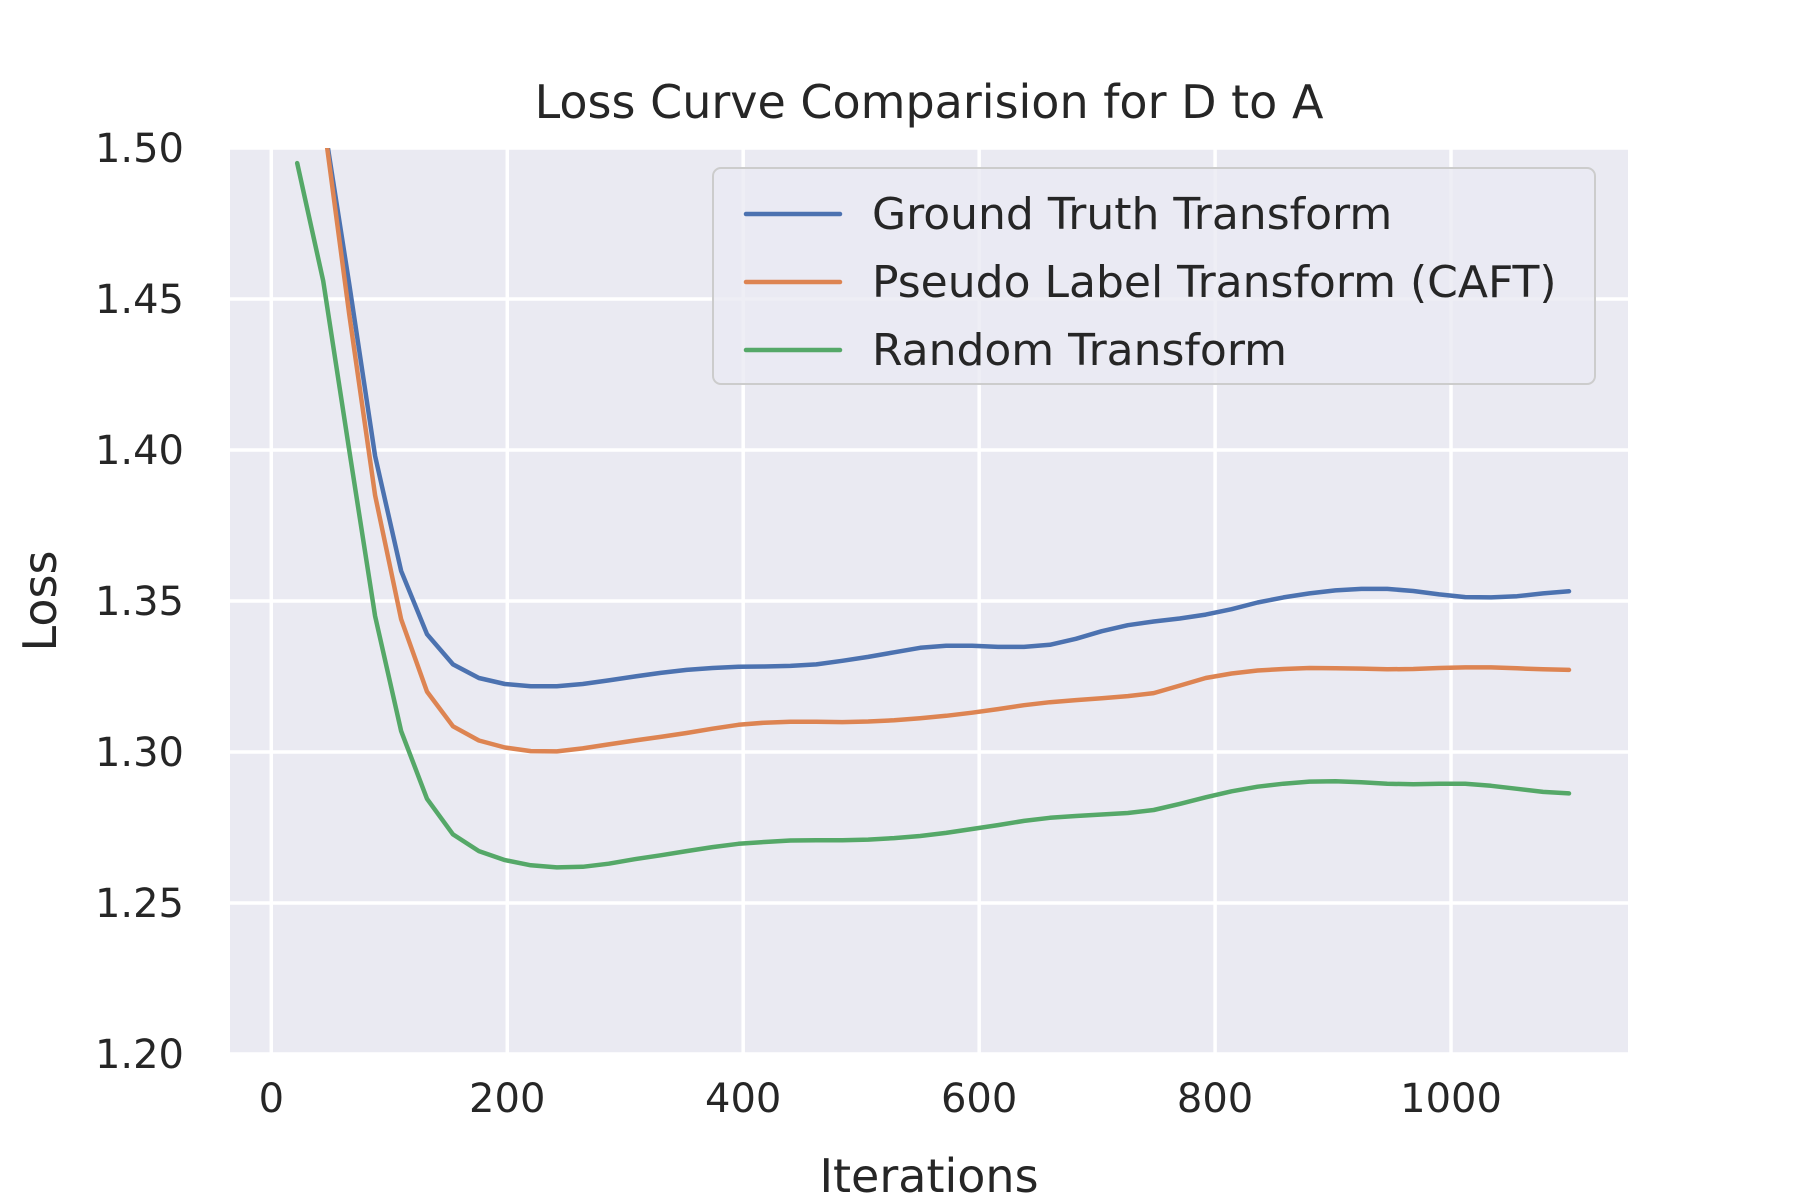 This screenshot has width=1800, height=1200. What do you see at coordinates (979, 1099) in the screenshot?
I see `x-tick-label: 600` at bounding box center [979, 1099].